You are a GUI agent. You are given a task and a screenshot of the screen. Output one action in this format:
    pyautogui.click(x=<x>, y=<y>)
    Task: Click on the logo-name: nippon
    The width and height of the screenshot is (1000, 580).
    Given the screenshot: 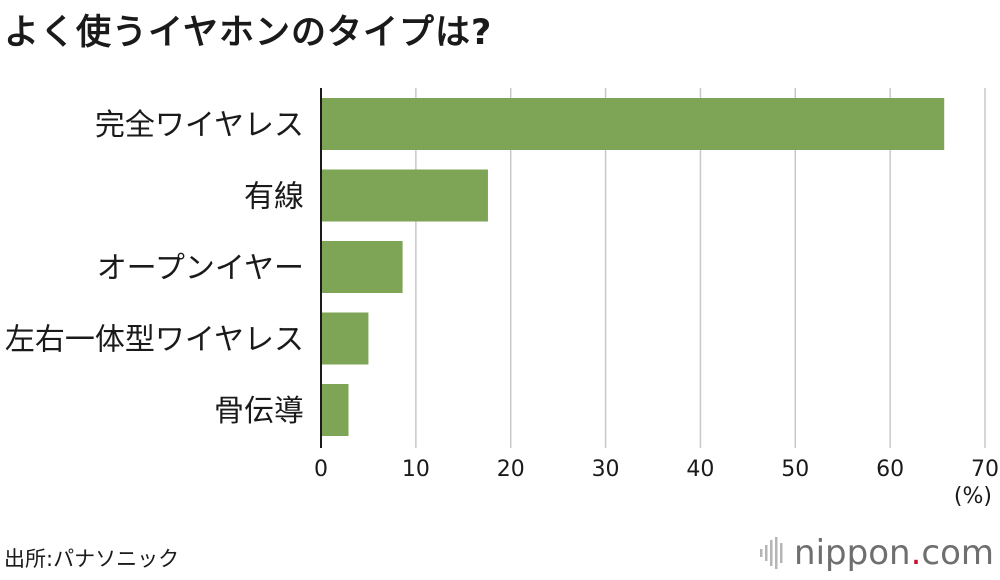 What is the action you would take?
    pyautogui.click(x=852, y=553)
    